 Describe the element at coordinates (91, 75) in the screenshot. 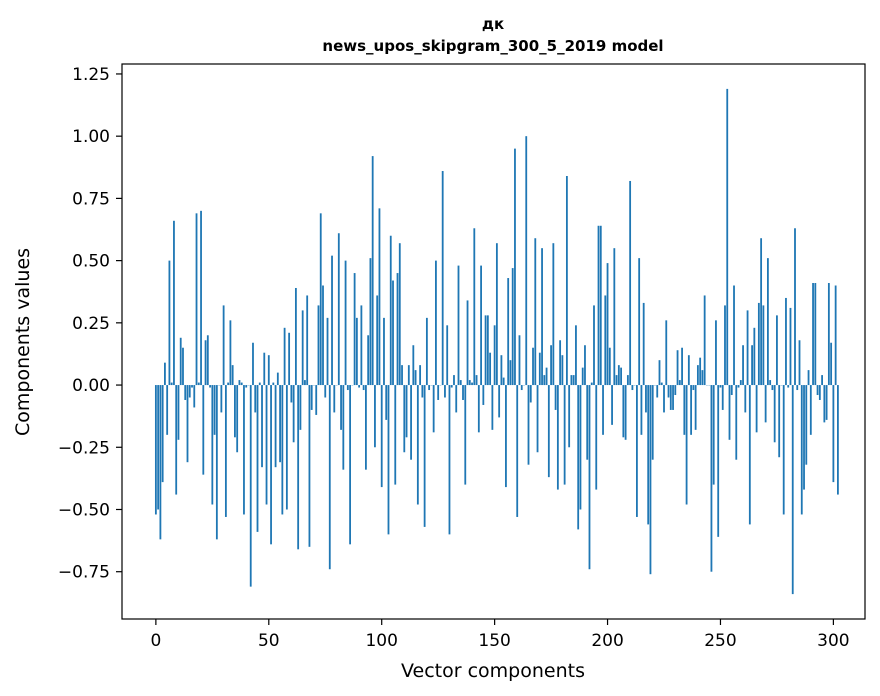

I see `y-tick-label: 1.25` at that location.